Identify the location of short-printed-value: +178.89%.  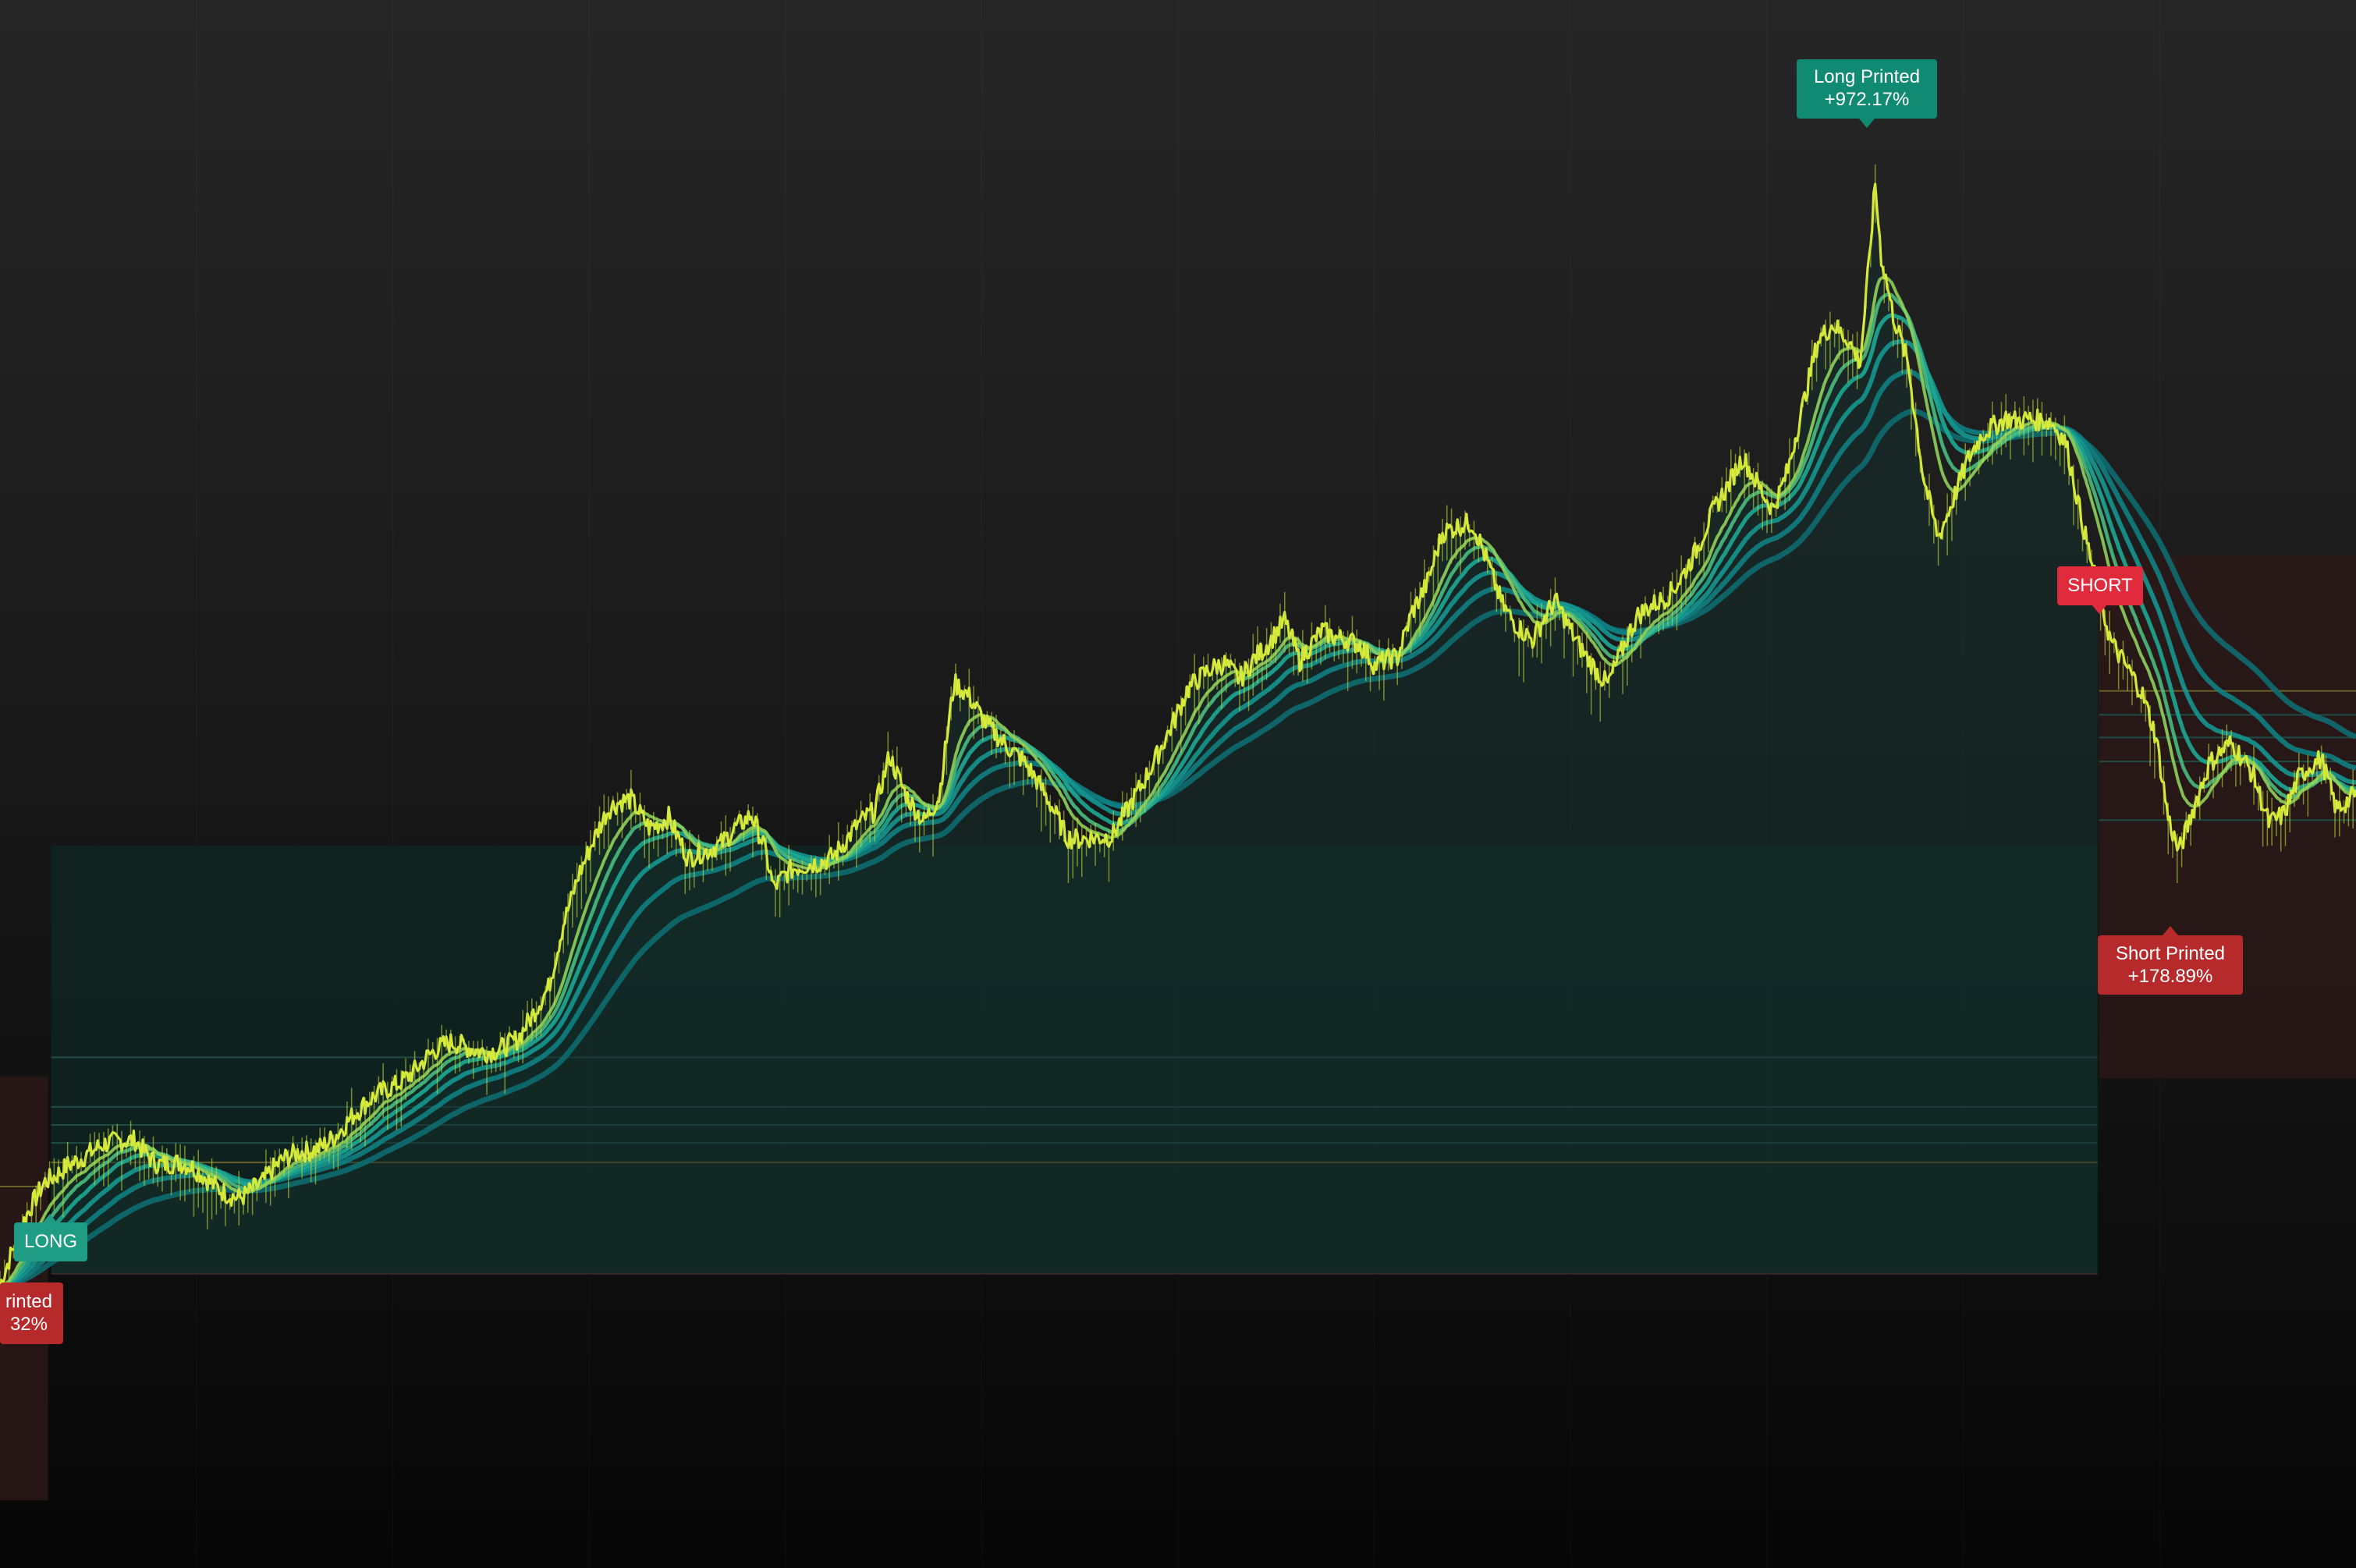
(2170, 976).